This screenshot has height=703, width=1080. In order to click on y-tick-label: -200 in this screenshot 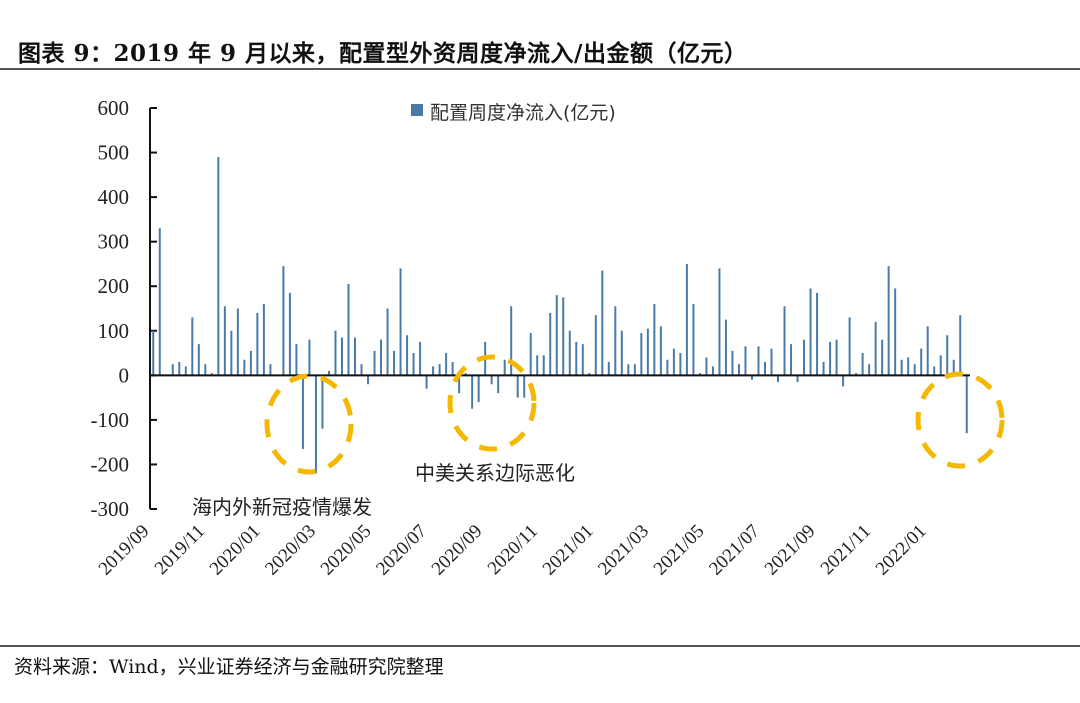, I will do `click(110, 464)`.